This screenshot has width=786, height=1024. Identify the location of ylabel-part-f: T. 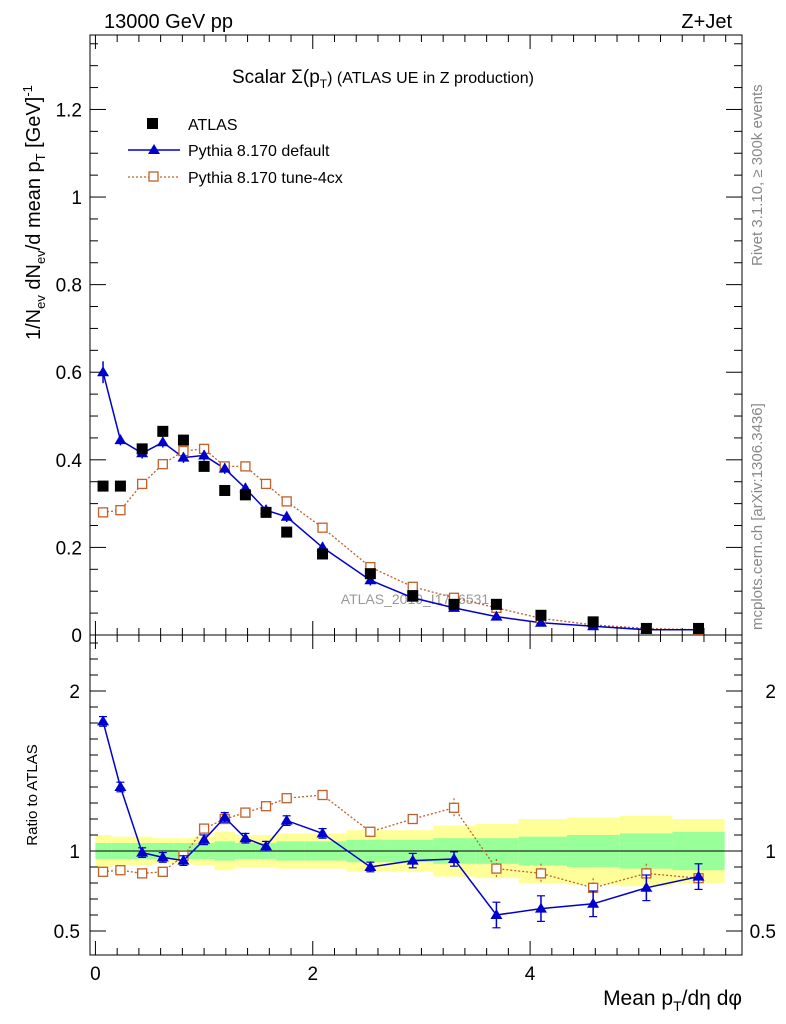
(40, 157).